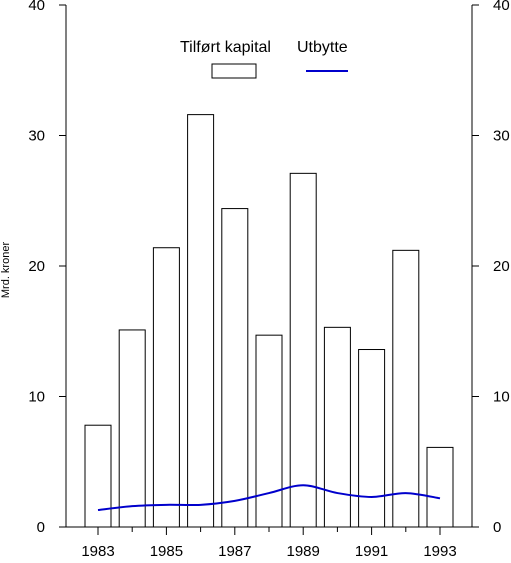 The width and height of the screenshot is (511, 563). Describe the element at coordinates (41, 527) in the screenshot. I see `y-tick-label-left: 0` at that location.